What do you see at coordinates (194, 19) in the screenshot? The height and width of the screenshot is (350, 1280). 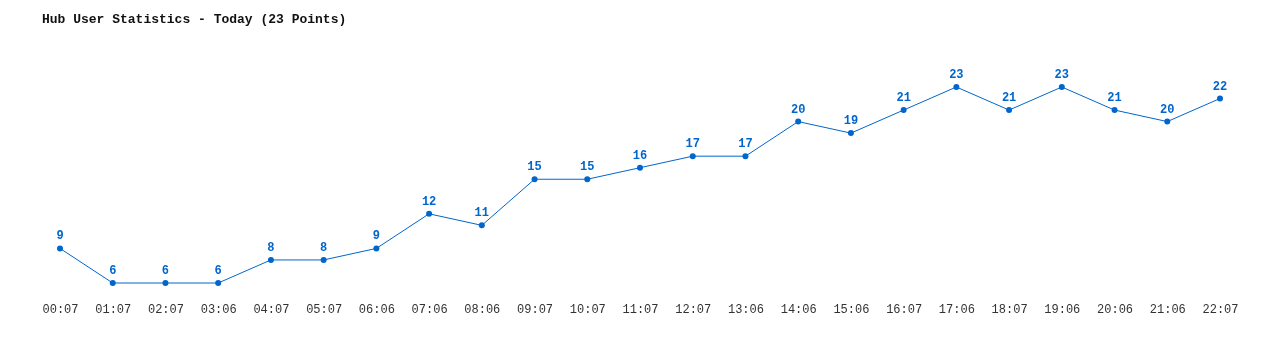 I see `chart-title: Hub User Statistics - Today (23 Points)` at bounding box center [194, 19].